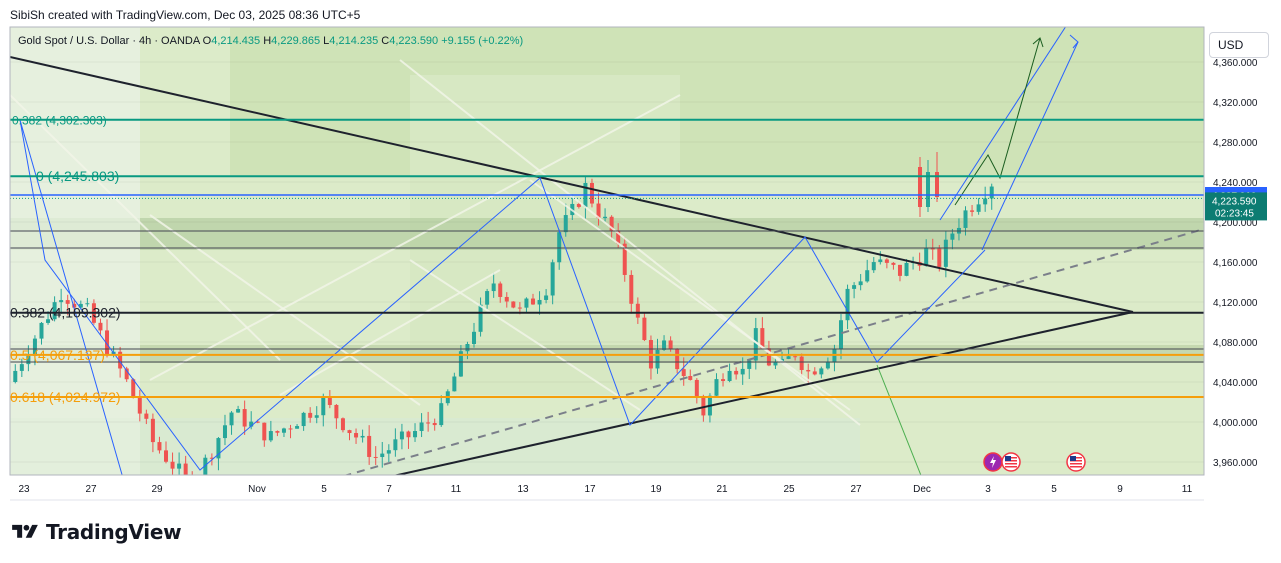 This screenshot has width=1281, height=563. What do you see at coordinates (988, 489) in the screenshot?
I see `time-axis-label: 3` at bounding box center [988, 489].